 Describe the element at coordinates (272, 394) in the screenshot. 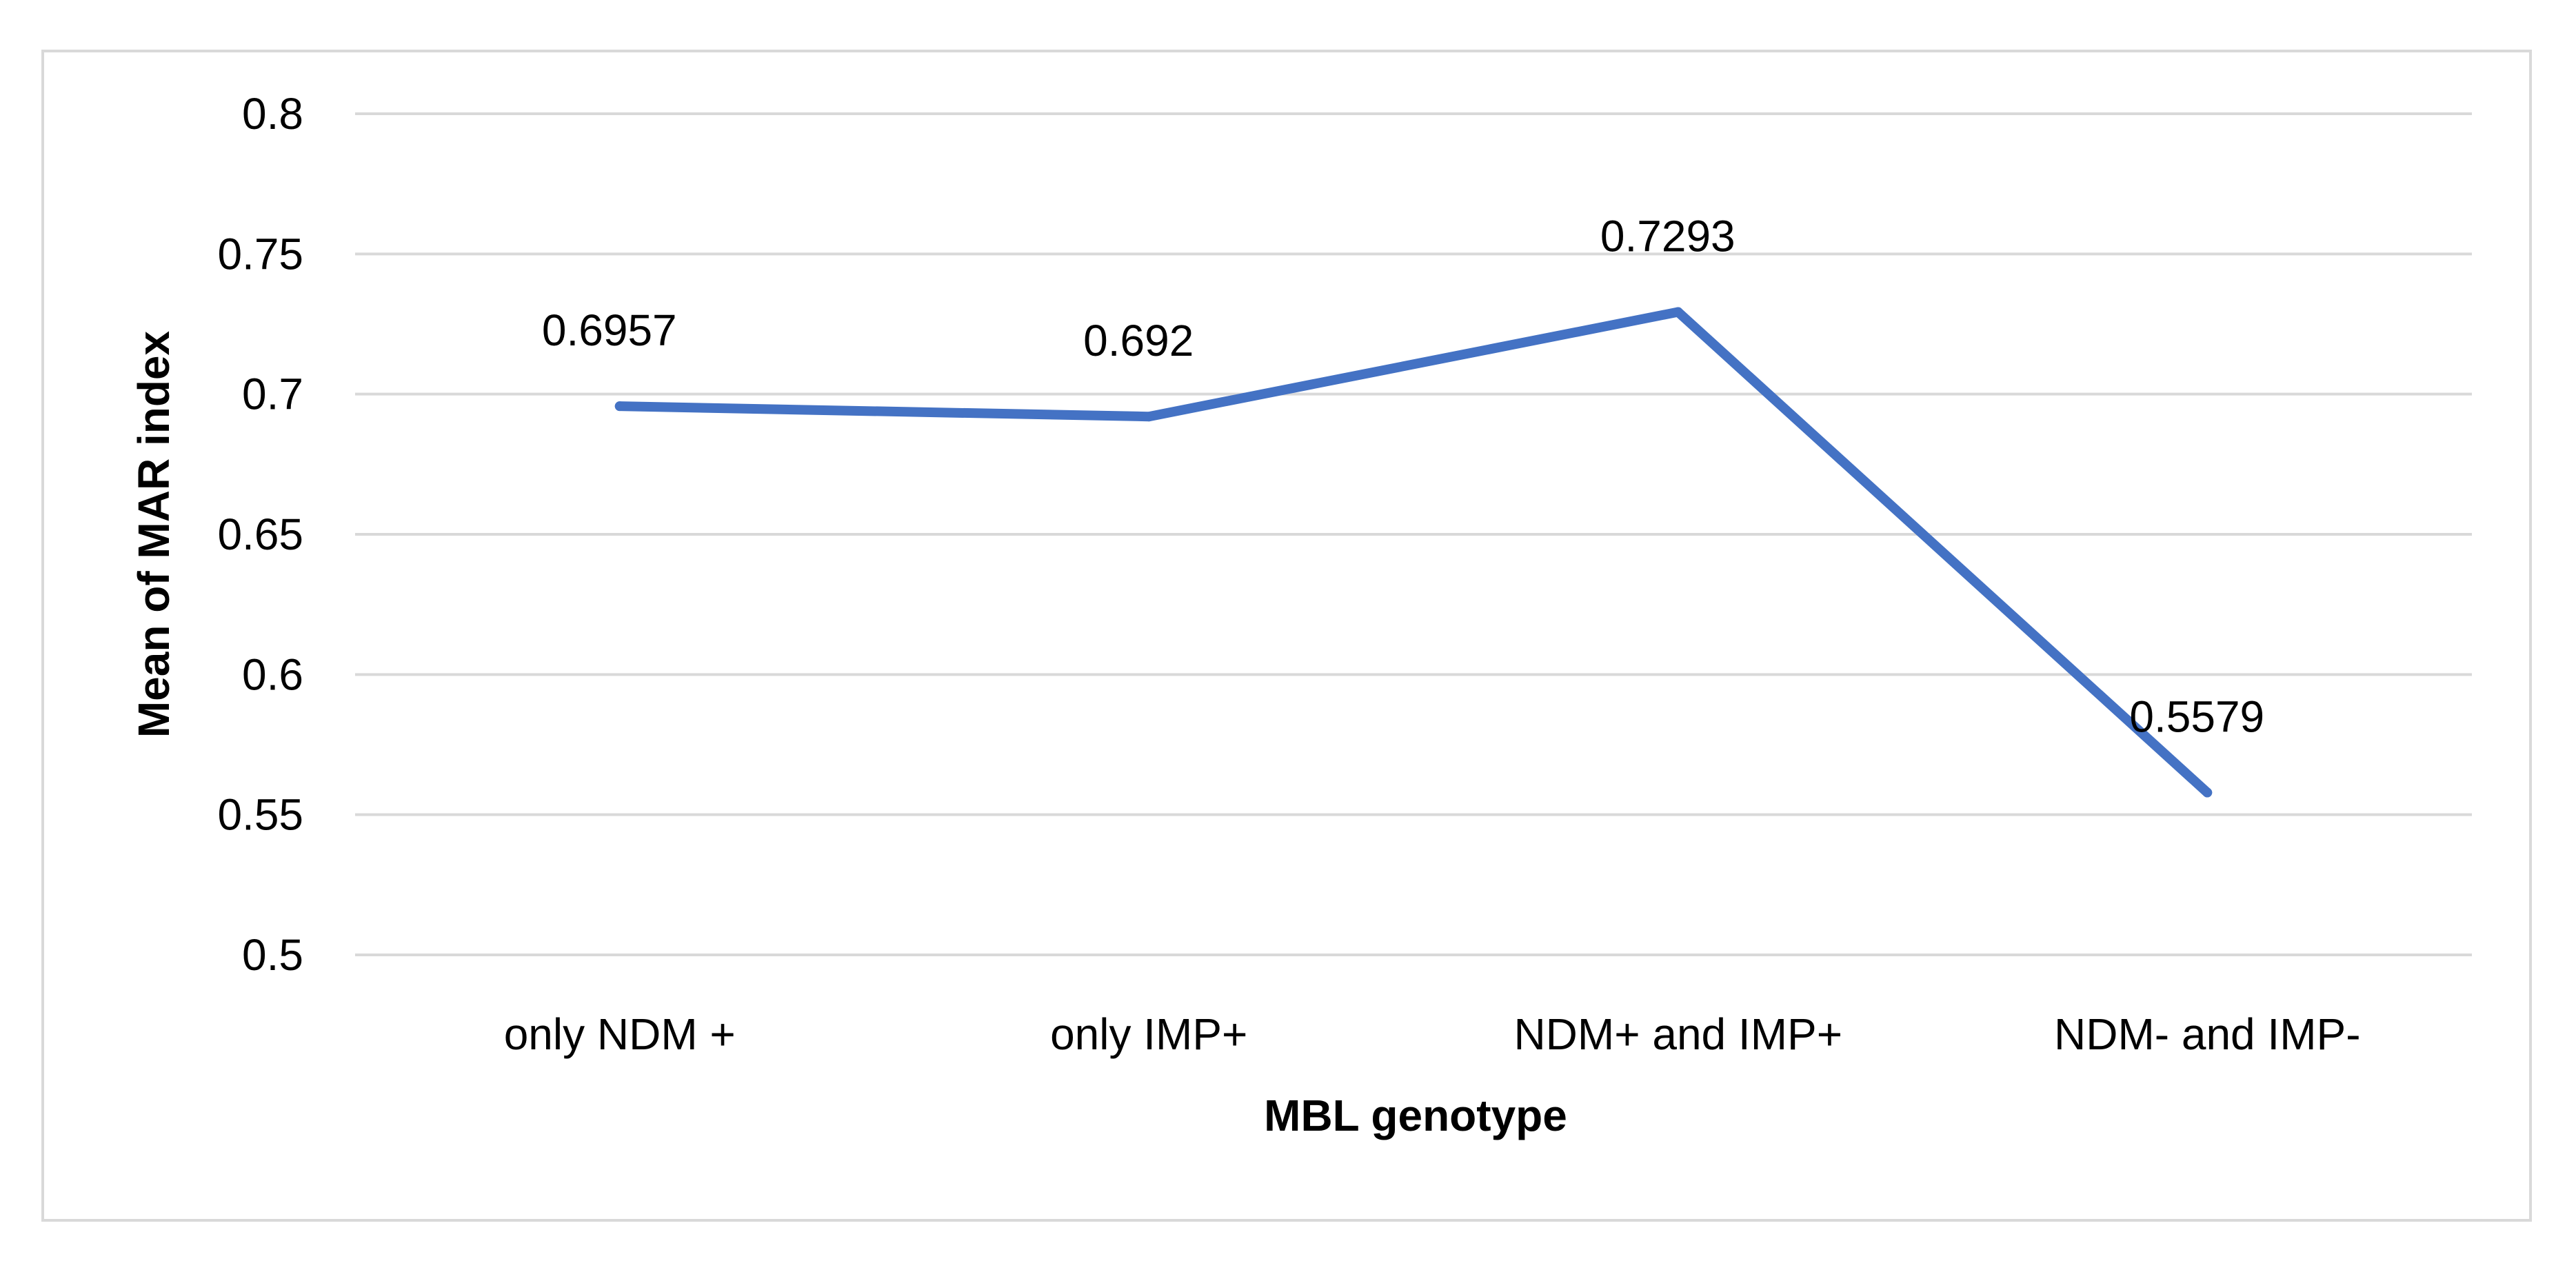

I see `y-tick-label: 0.7` at that location.